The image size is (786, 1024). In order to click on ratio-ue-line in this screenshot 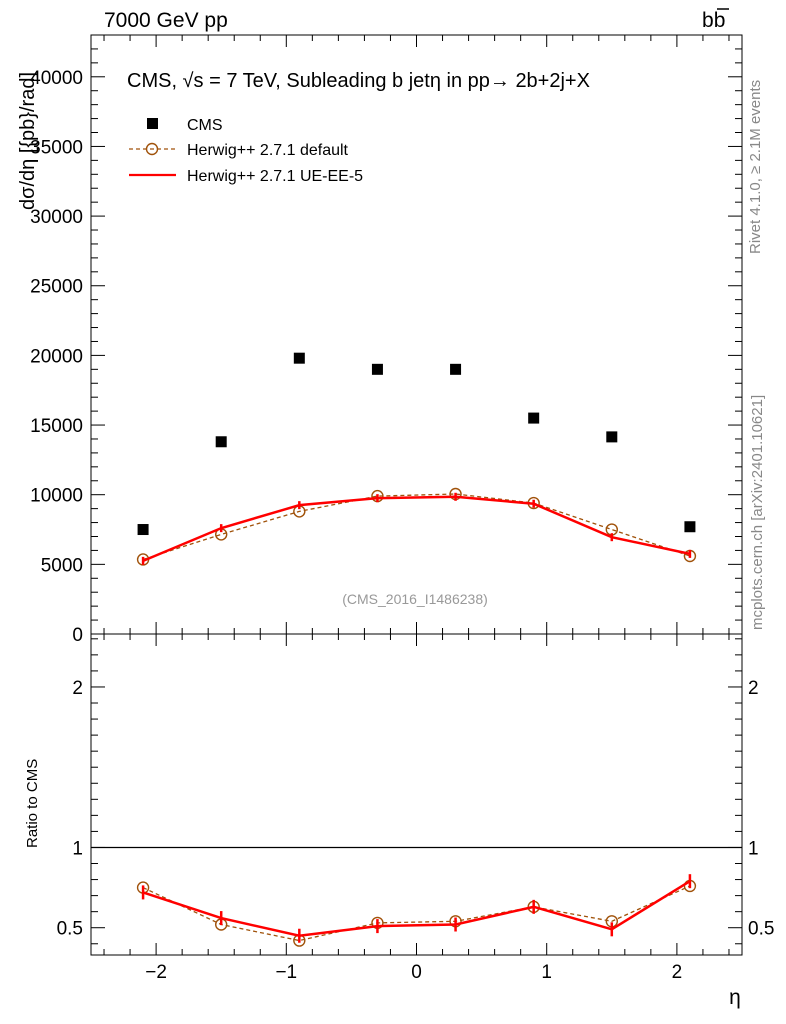, I will do `click(416, 909)`.